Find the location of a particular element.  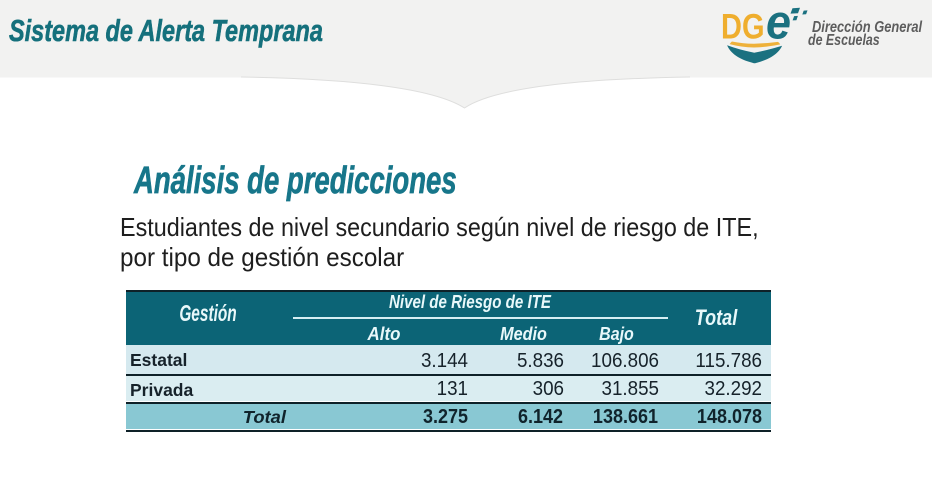

svg-text: e is located at coordinates (778, 24).